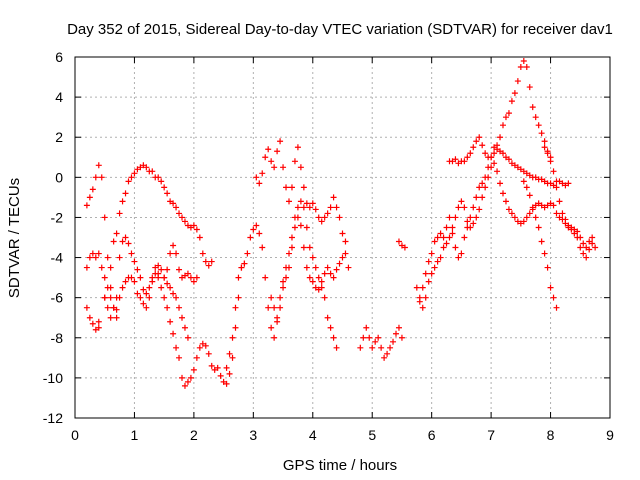  What do you see at coordinates (491, 435) in the screenshot?
I see `x-tick-label: 7` at bounding box center [491, 435].